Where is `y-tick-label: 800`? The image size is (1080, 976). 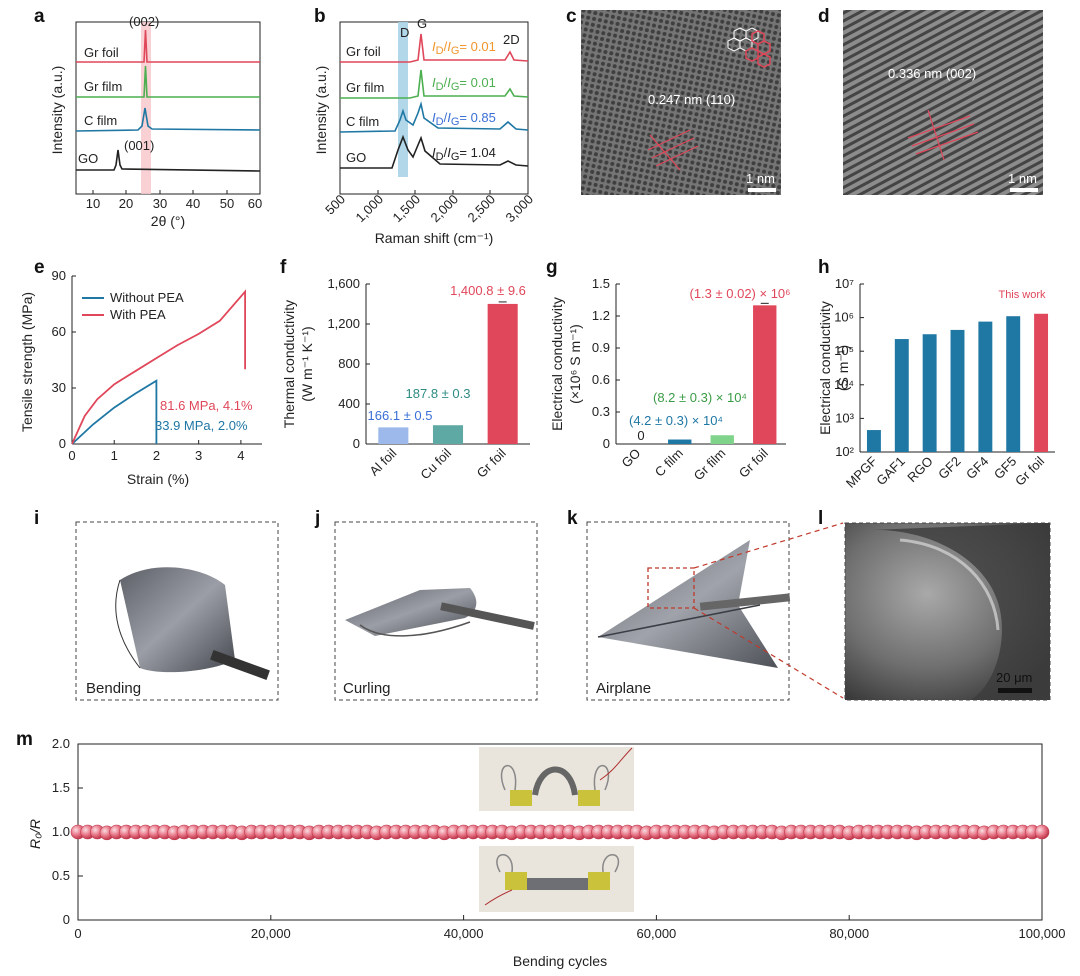
y-tick-label: 800 is located at coordinates (349, 363).